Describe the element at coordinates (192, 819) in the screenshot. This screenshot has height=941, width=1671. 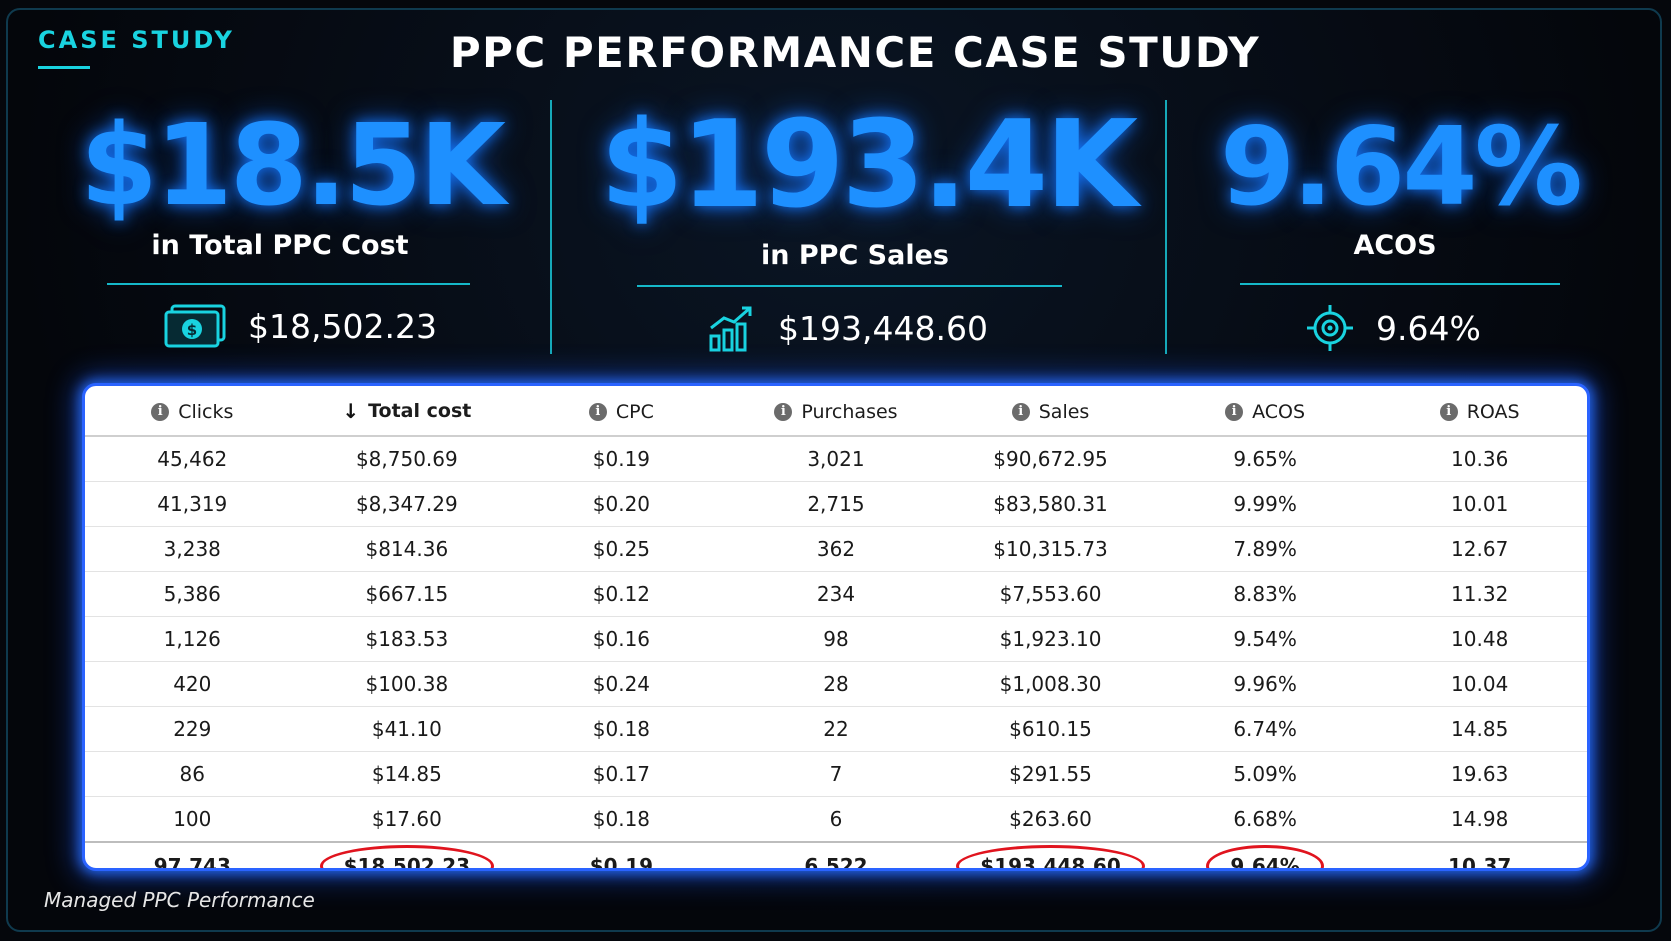
I see `table-cell: 100` at that location.